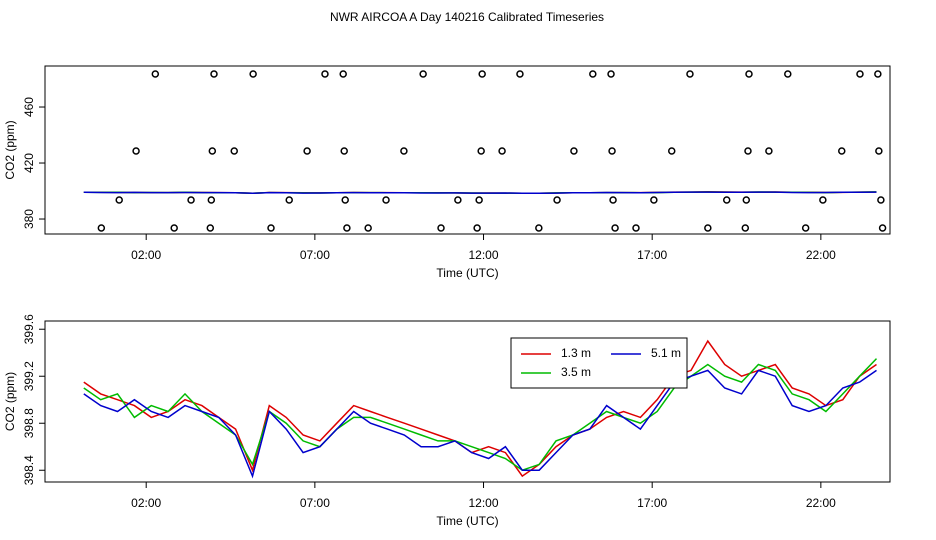 This screenshot has width=936, height=540. I want to click on y-tick-label: 380, so click(29, 219).